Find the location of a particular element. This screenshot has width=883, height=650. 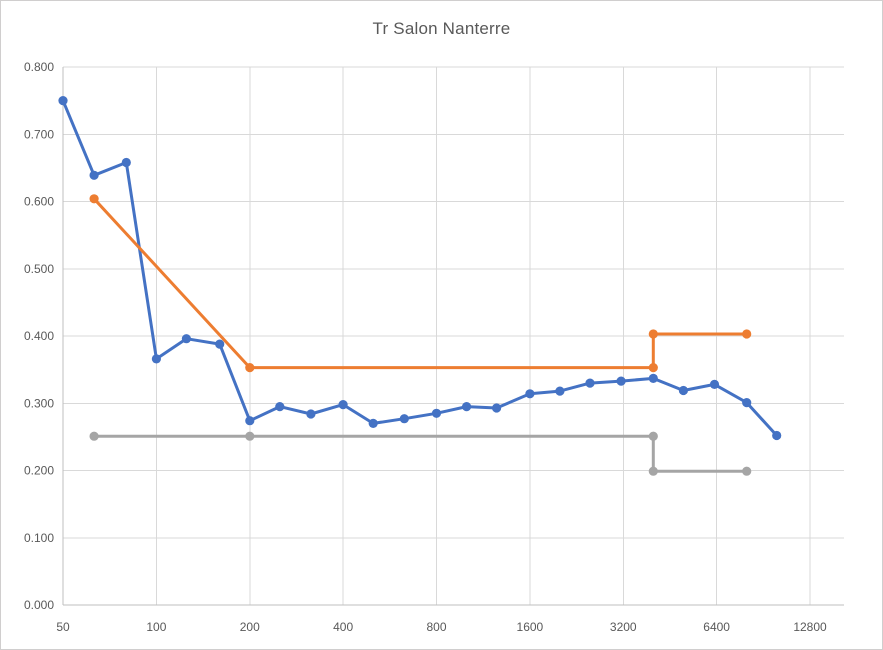

y-tick-label: 0.800 is located at coordinates (39, 67).